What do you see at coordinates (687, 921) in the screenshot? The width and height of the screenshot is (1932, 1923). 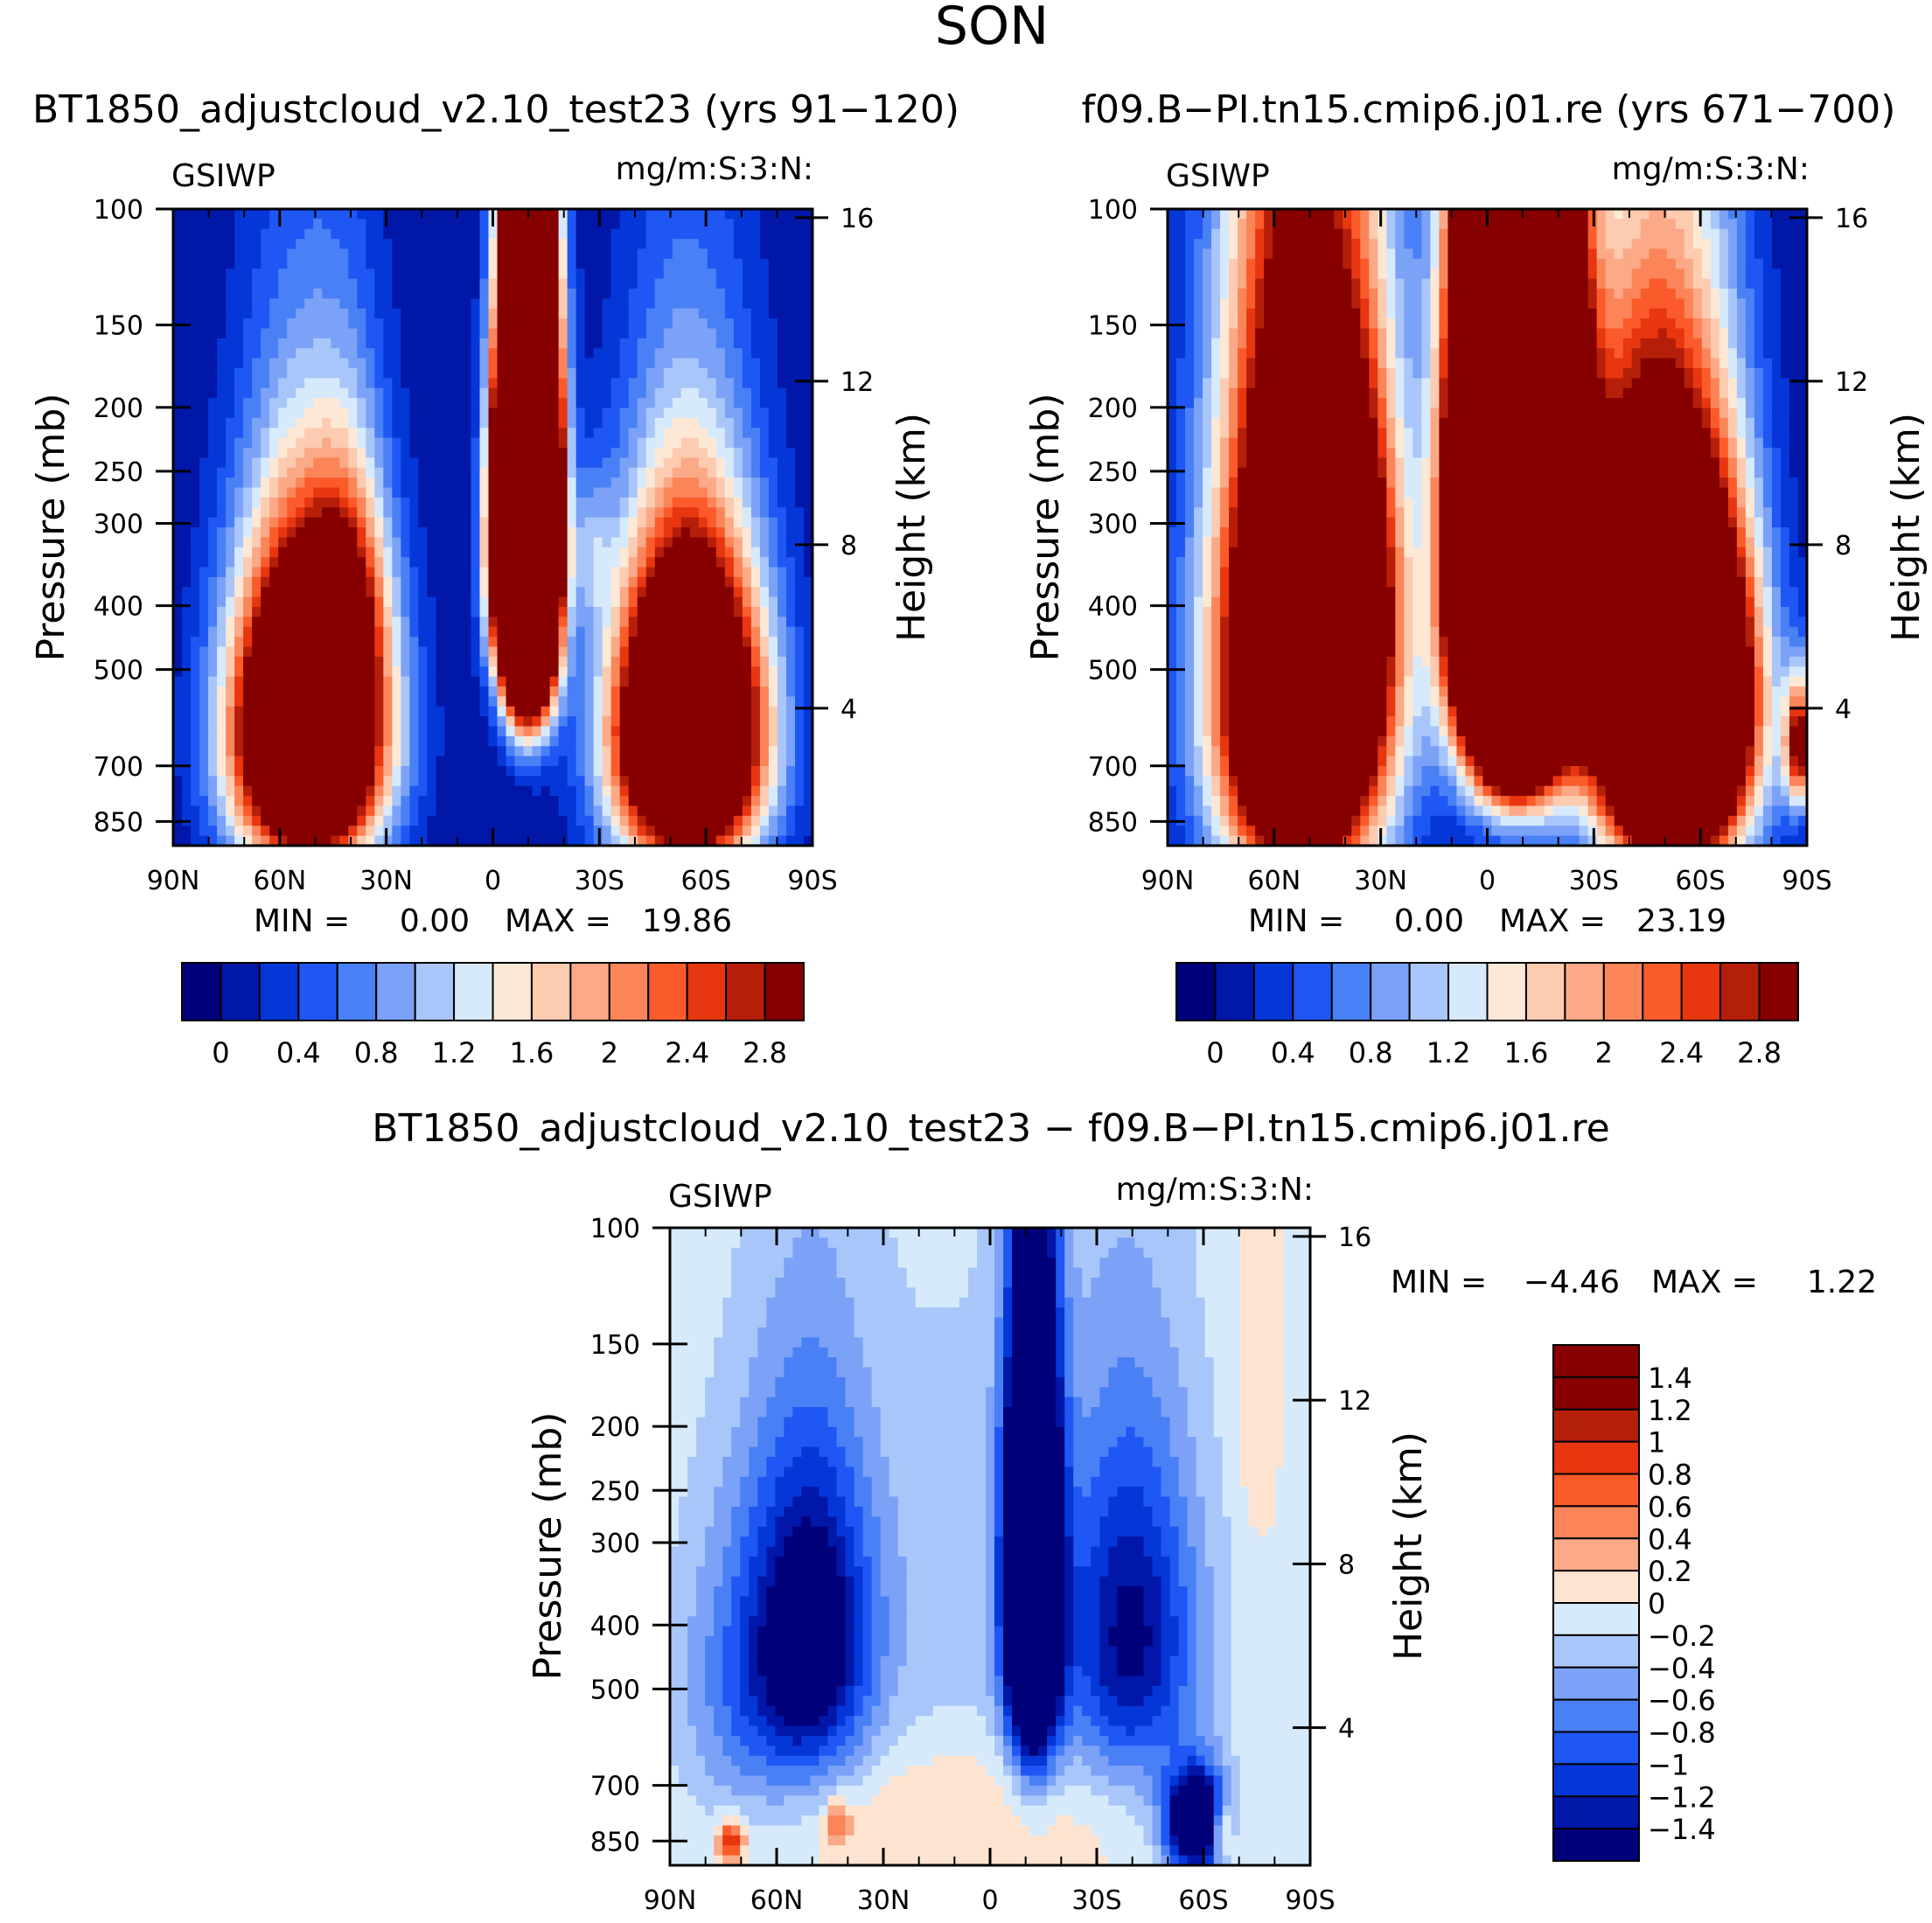 I see `panel-test-max-value: 19.86` at bounding box center [687, 921].